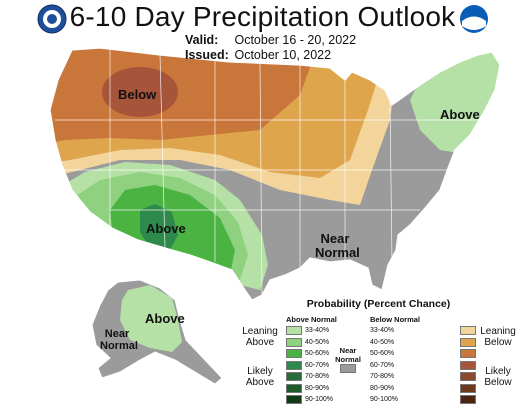 The height and width of the screenshot is (405, 525). What do you see at coordinates (384, 399) in the screenshot?
I see `legend-below-range: 90-100%` at bounding box center [384, 399].